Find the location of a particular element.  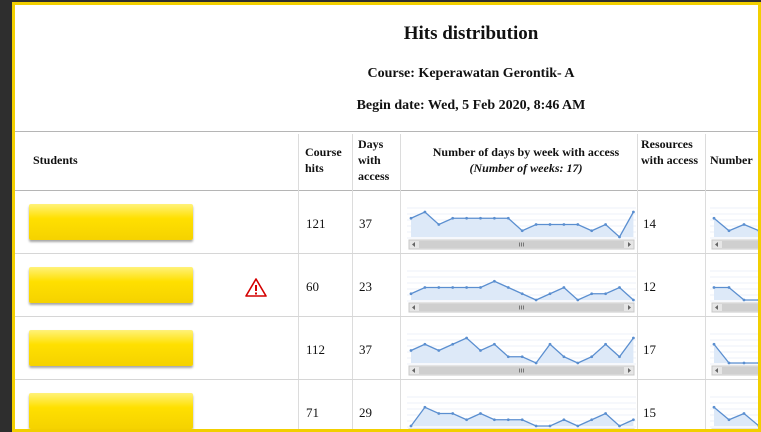

days-with-access: 23 is located at coordinates (365, 286).